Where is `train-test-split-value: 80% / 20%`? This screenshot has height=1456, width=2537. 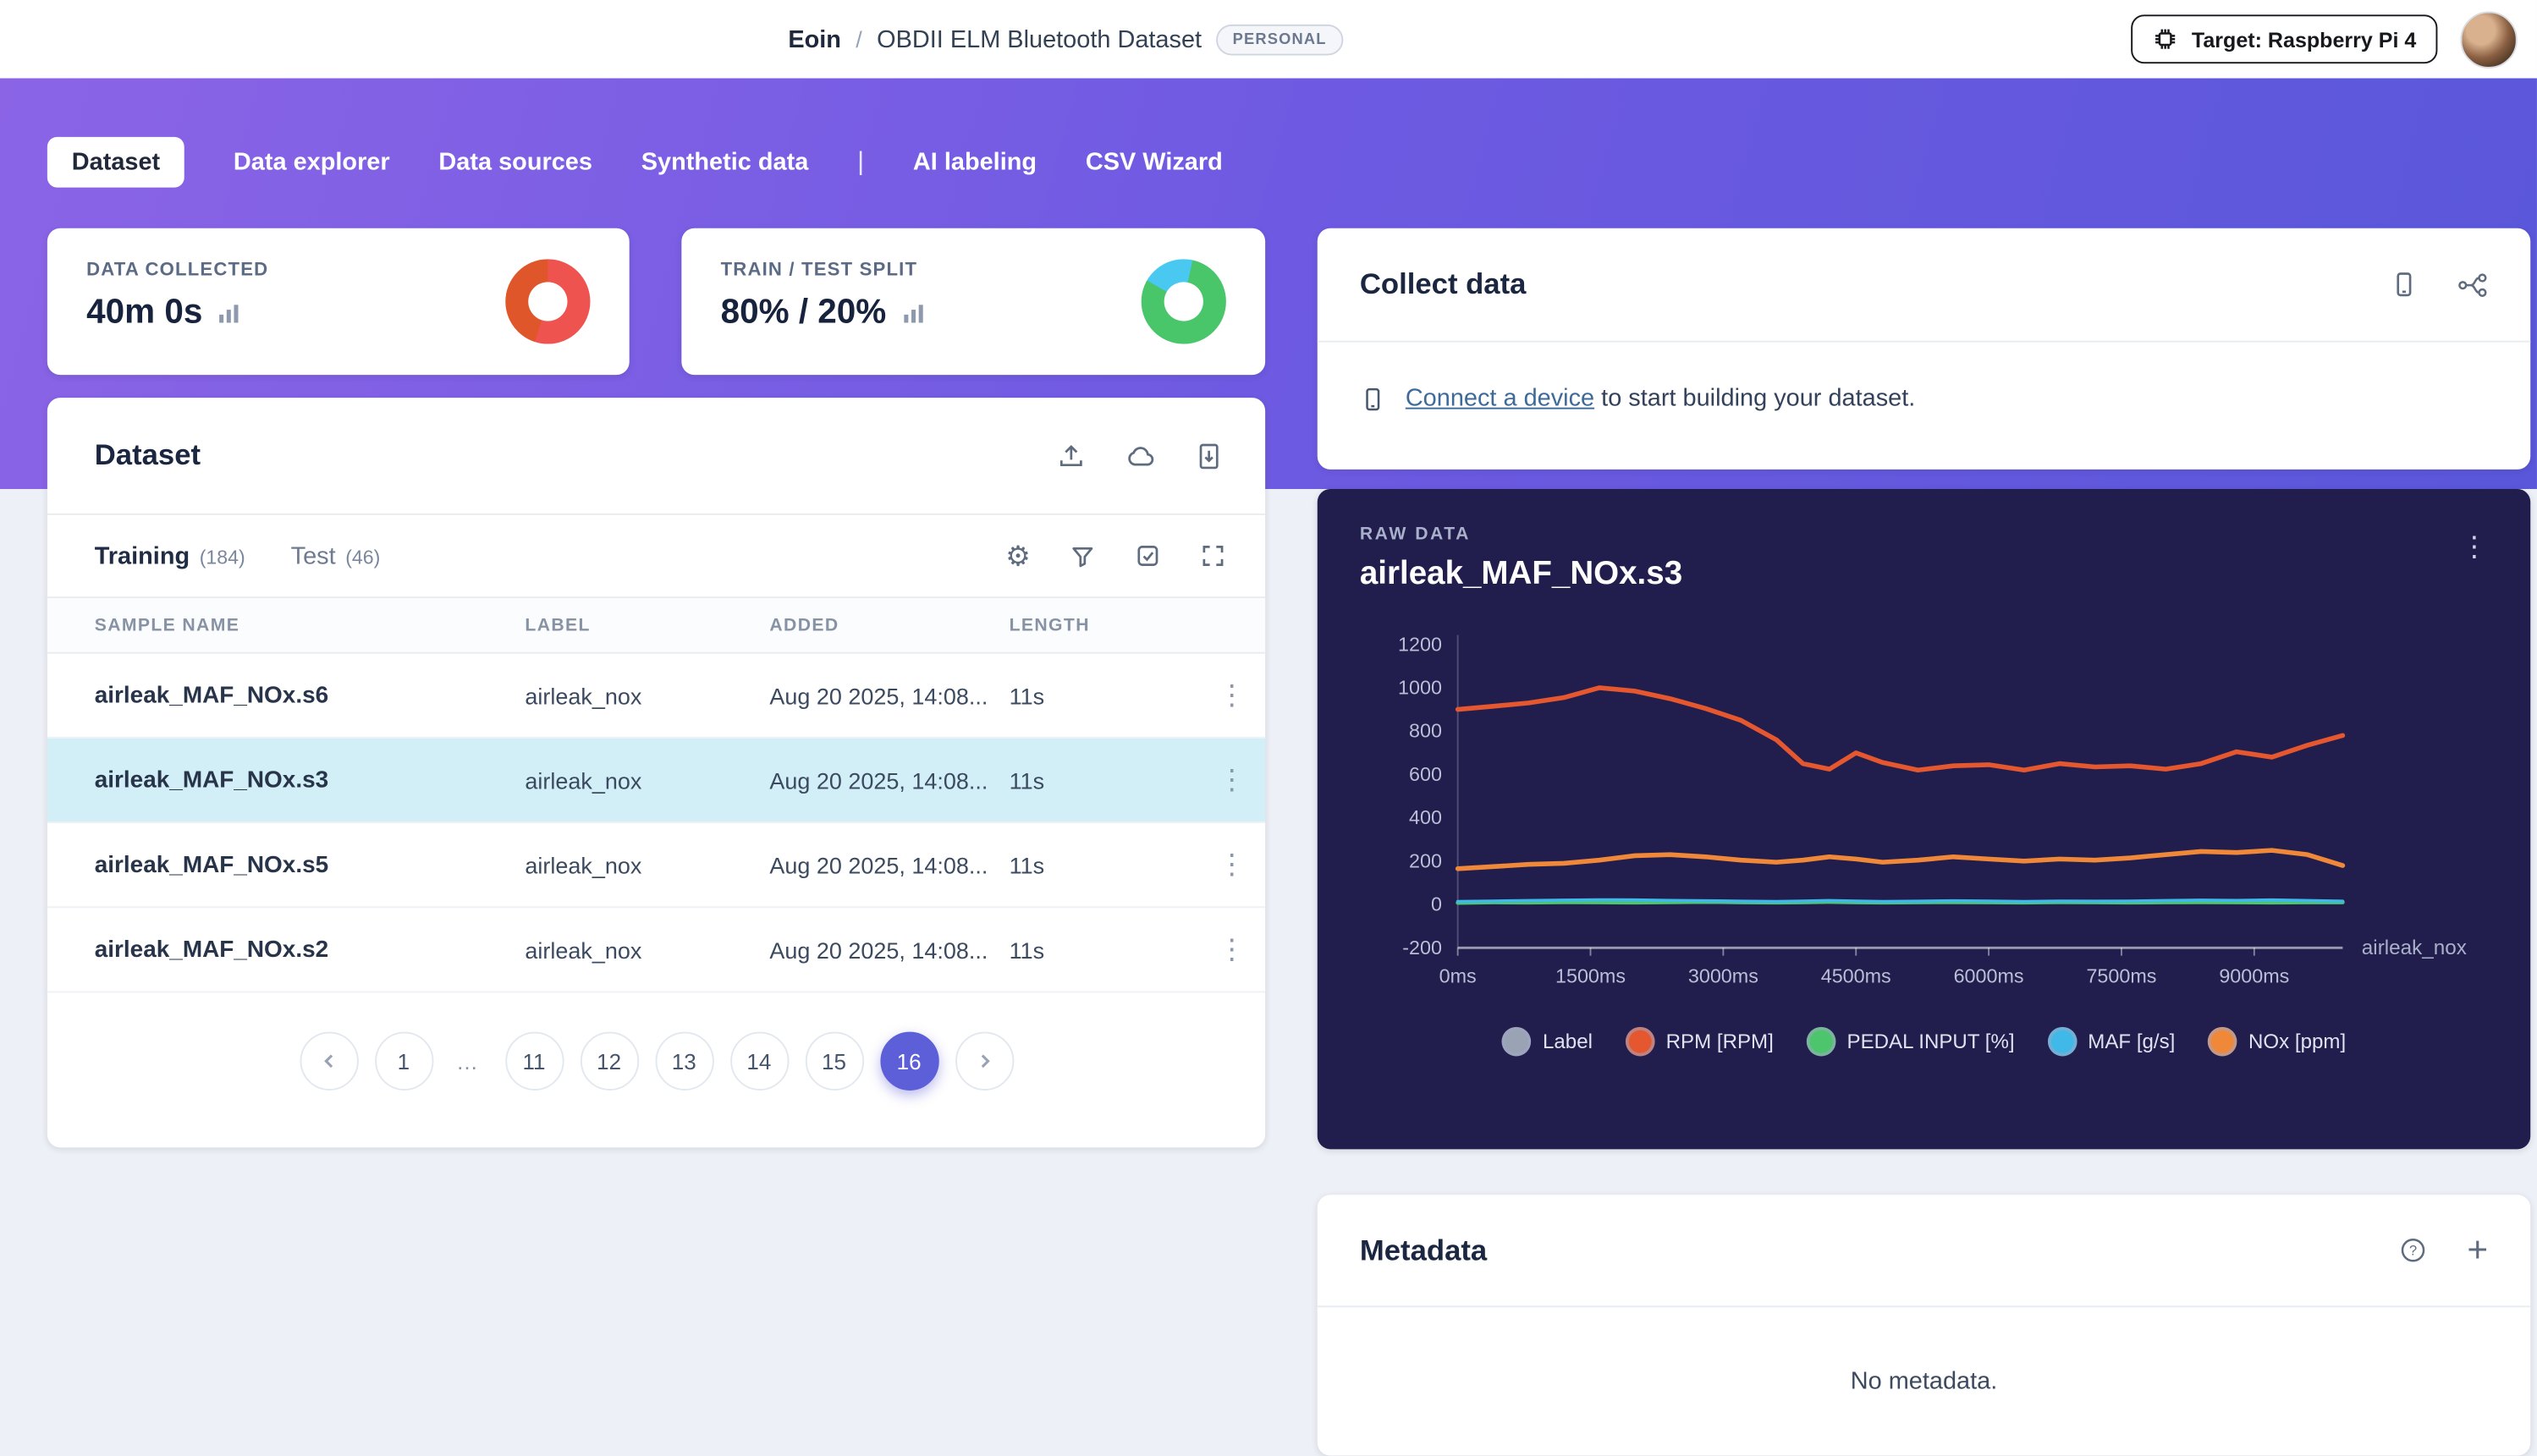 train-test-split-value: 80% / 20% is located at coordinates (804, 313).